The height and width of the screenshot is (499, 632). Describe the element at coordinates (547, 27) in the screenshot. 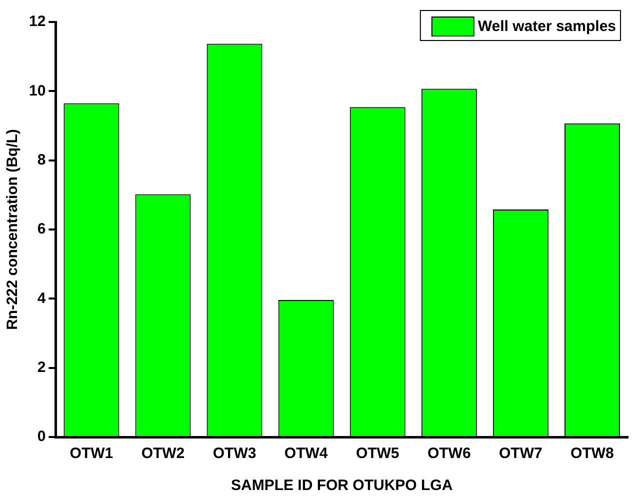

I see `legend-label: Well water samples` at that location.